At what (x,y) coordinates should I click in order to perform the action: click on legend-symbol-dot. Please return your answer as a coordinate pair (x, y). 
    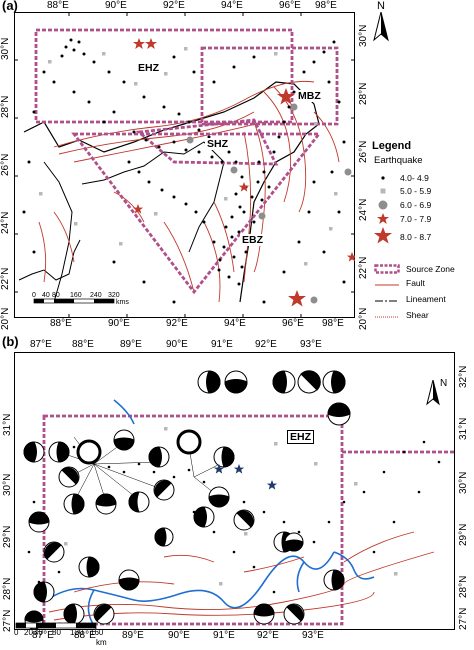
    Looking at the image, I should click on (383, 178).